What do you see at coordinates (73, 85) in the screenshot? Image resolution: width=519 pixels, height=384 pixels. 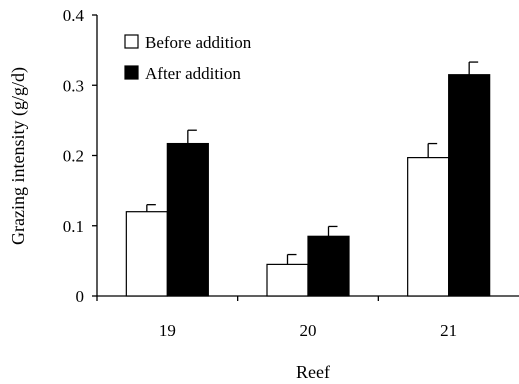 I see `y-tick-label: 0.3` at bounding box center [73, 85].